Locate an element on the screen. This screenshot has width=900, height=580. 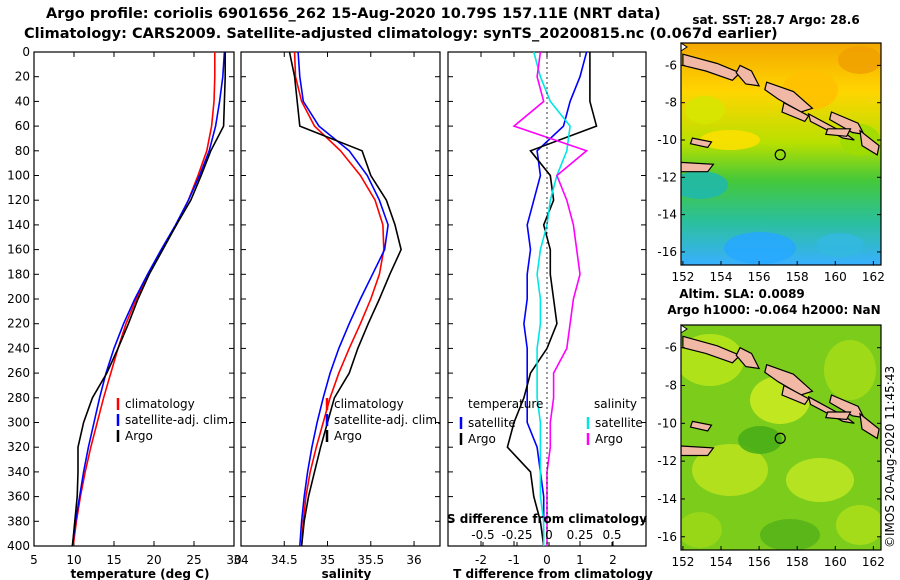
top-tick-label: 0 is located at coordinates (549, 535).